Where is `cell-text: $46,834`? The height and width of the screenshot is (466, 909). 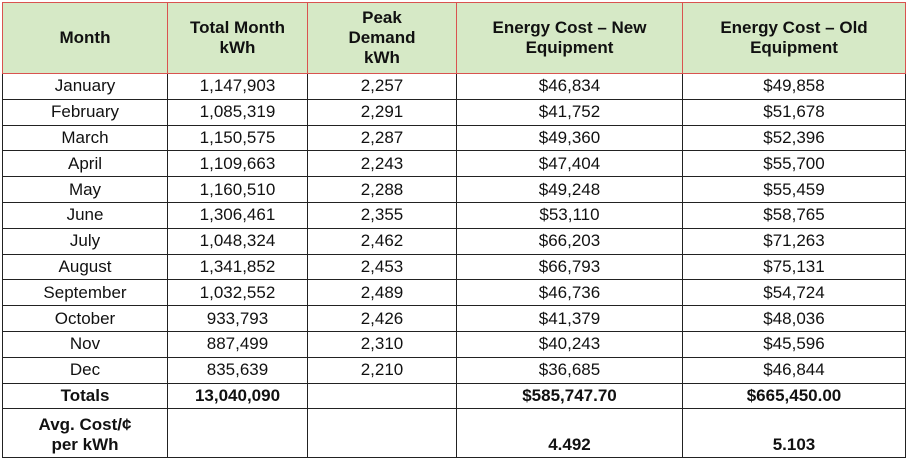 cell-text: $46,834 is located at coordinates (569, 86).